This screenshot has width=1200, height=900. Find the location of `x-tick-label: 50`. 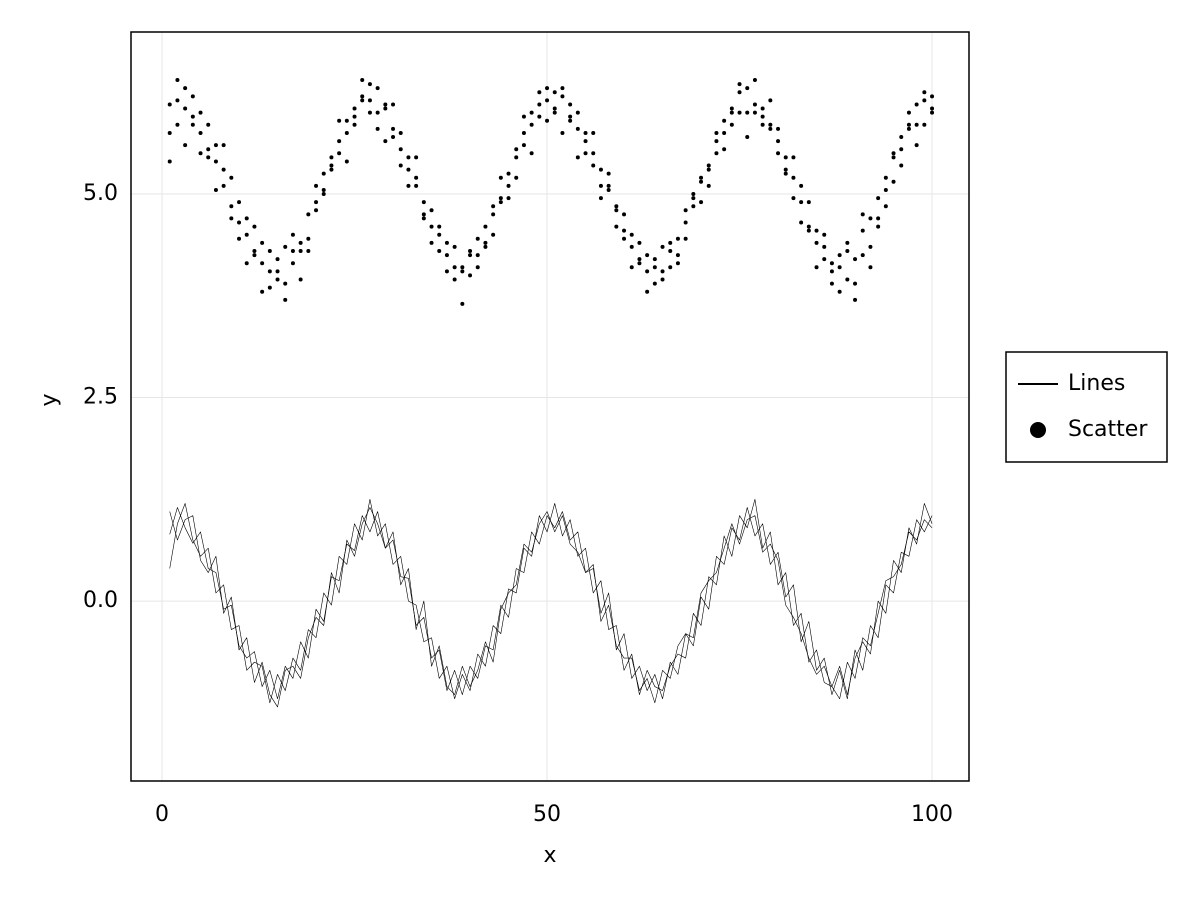

x-tick-label: 50 is located at coordinates (547, 814).